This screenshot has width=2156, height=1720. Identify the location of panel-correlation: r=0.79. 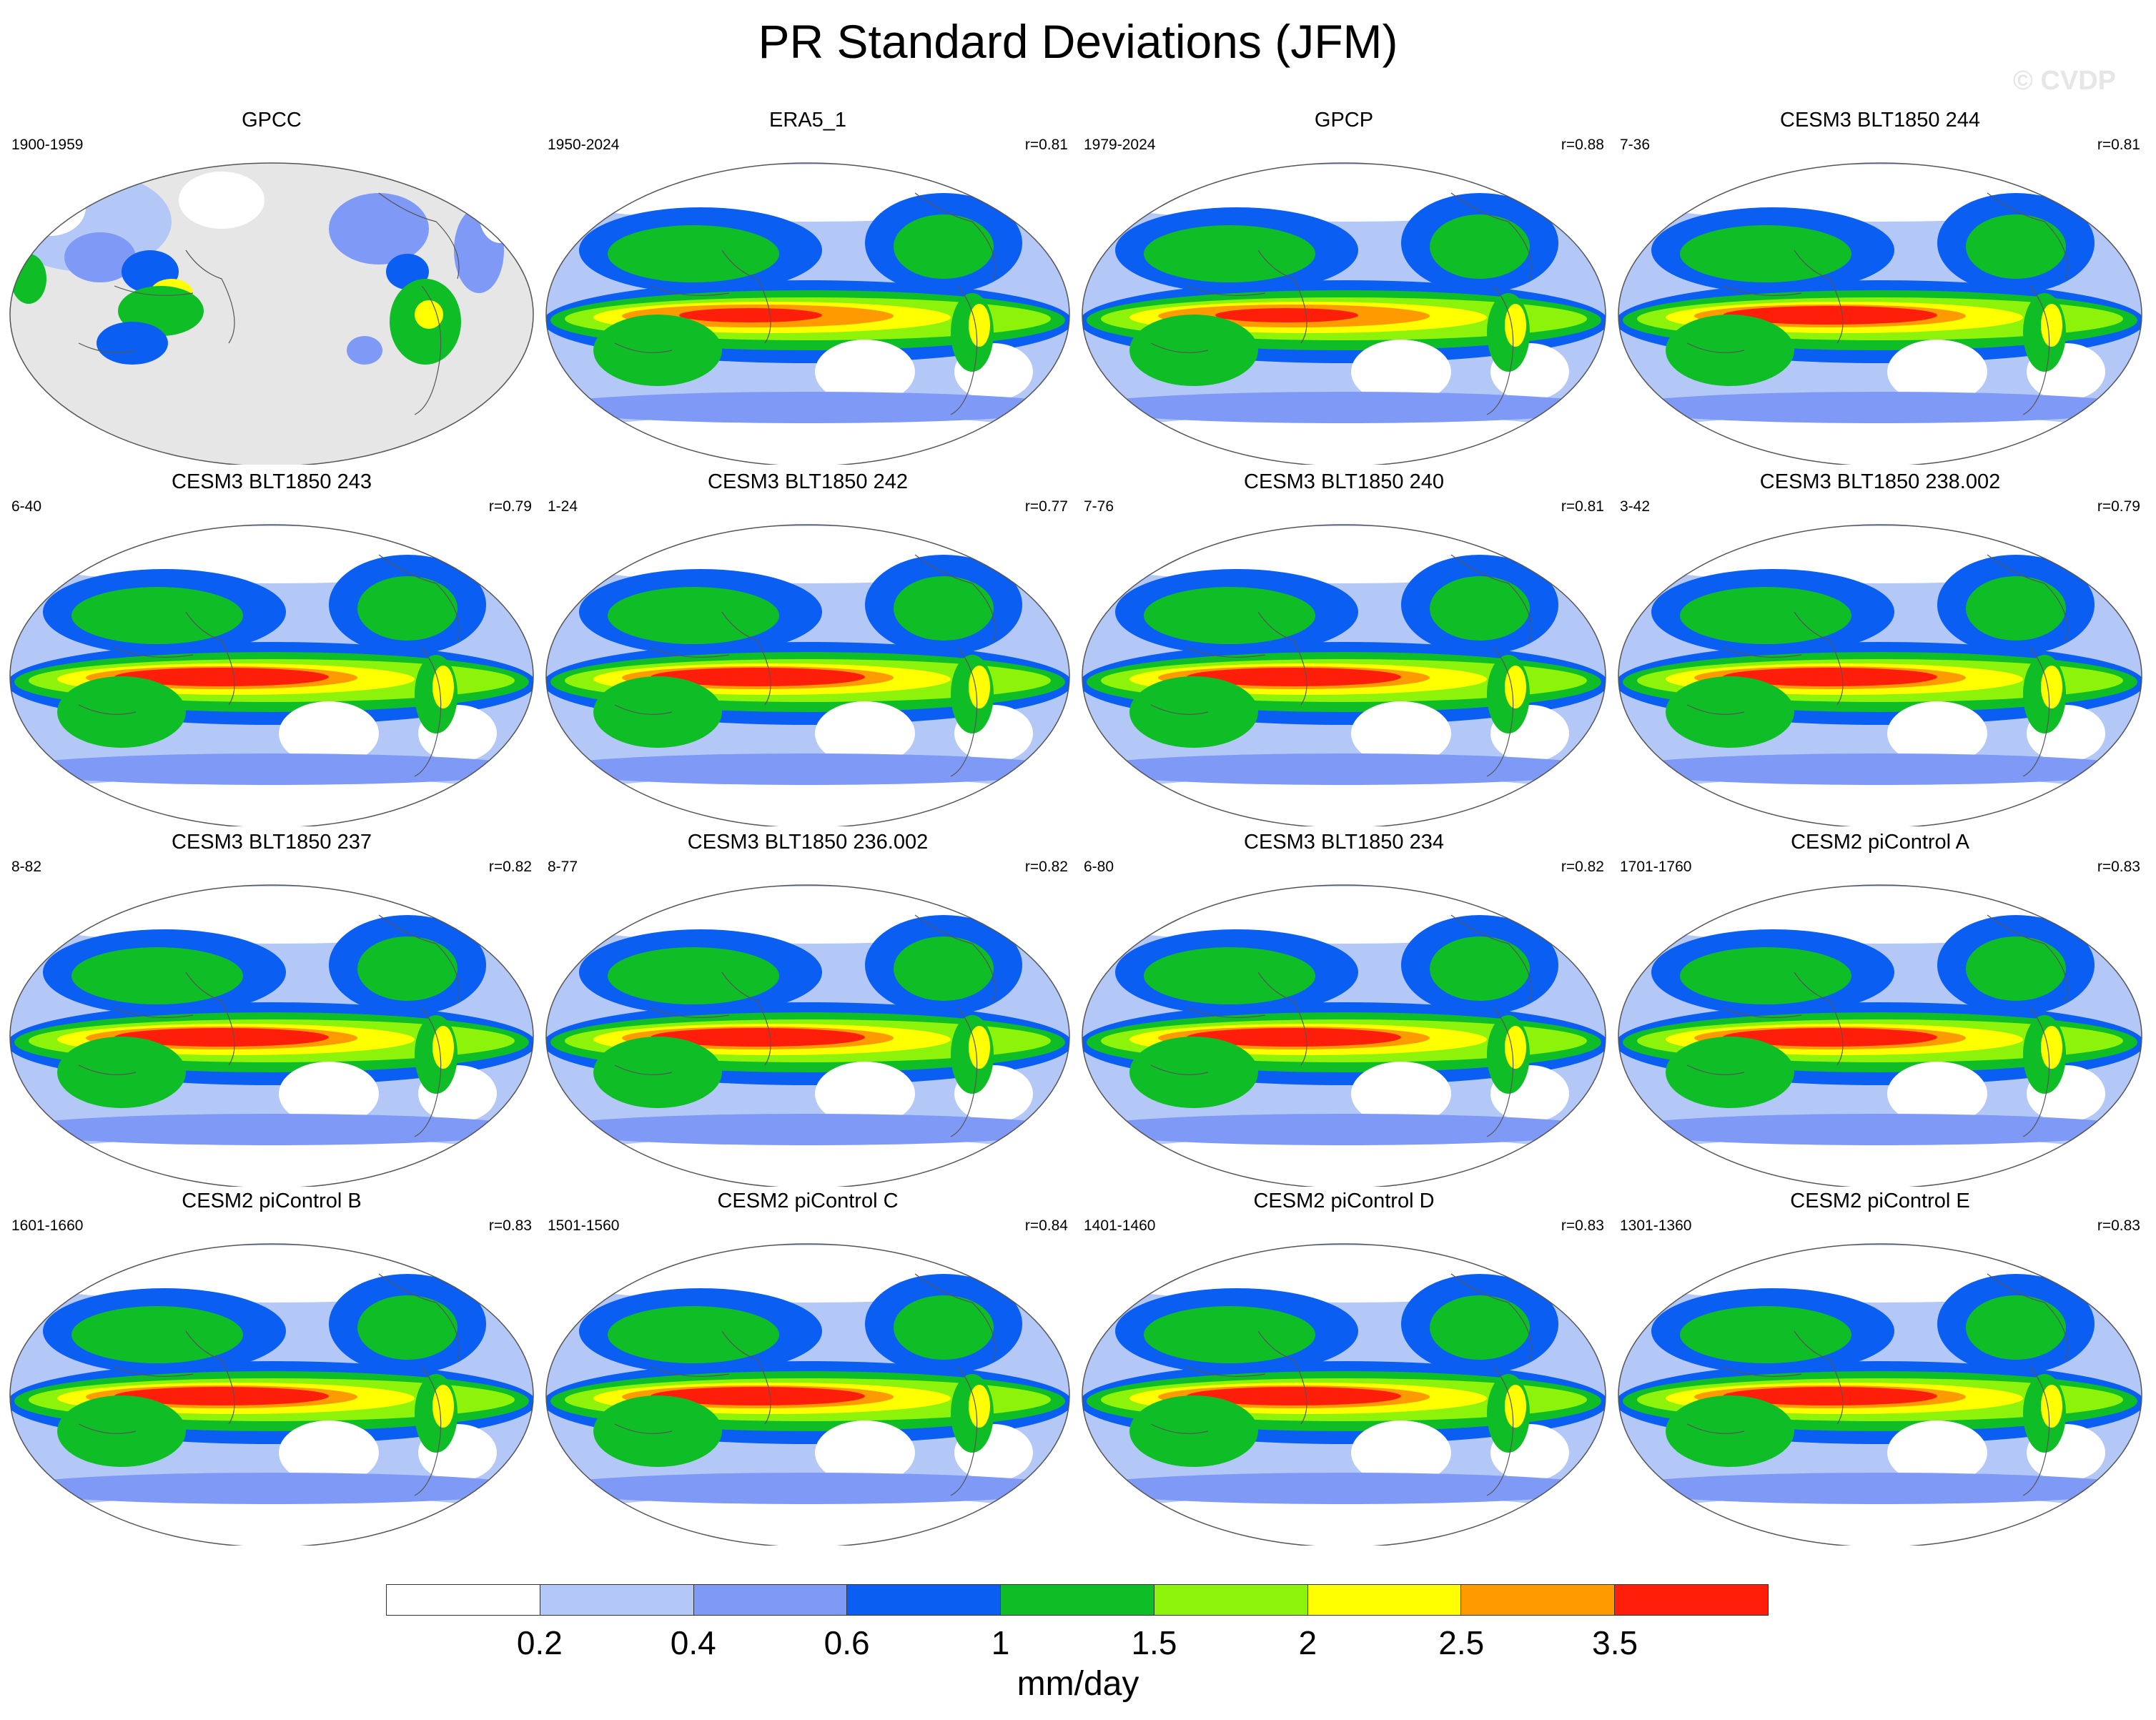
(2118, 506).